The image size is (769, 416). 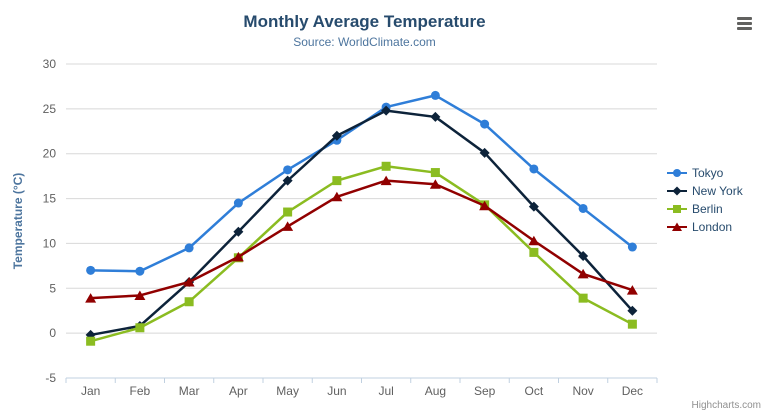 What do you see at coordinates (287, 391) in the screenshot?
I see `x-axis-label: May` at bounding box center [287, 391].